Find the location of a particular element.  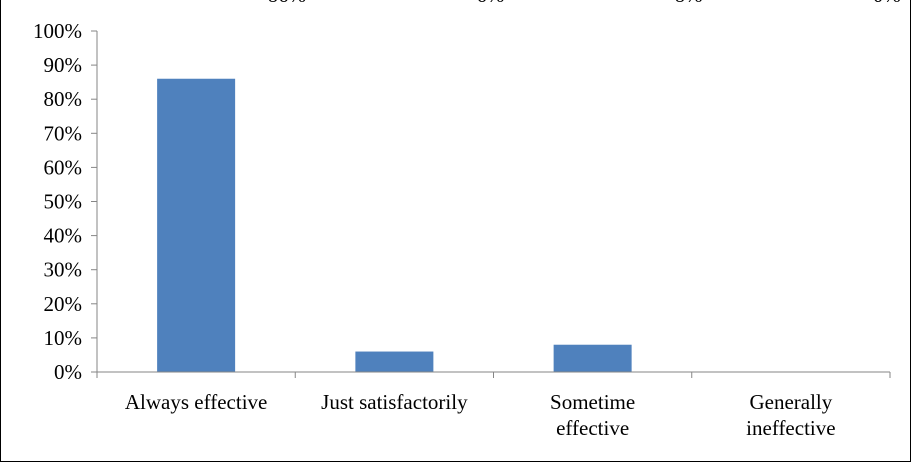

y-tick-label: 70% is located at coordinates (63, 133).